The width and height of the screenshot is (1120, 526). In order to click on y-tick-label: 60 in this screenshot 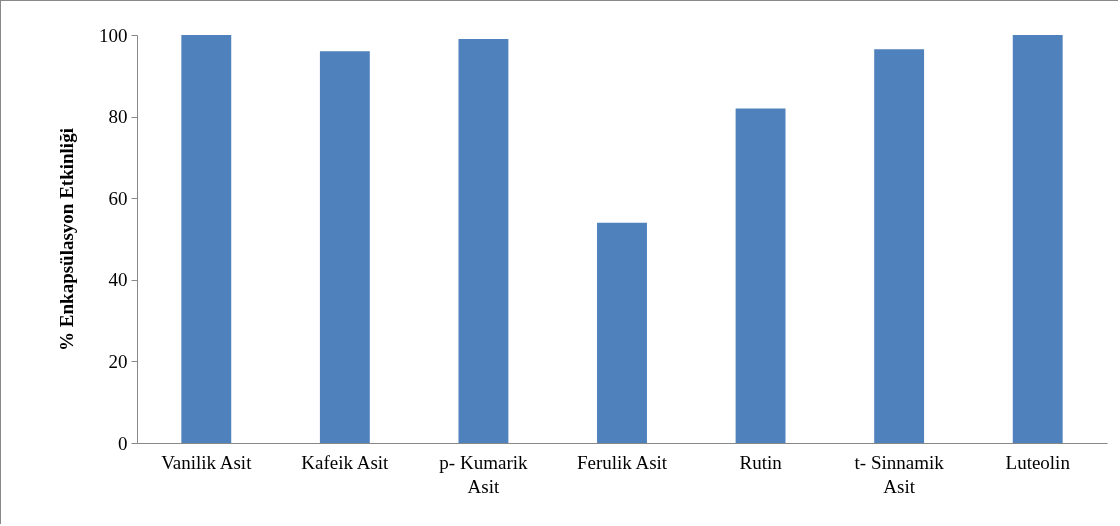, I will do `click(118, 198)`.